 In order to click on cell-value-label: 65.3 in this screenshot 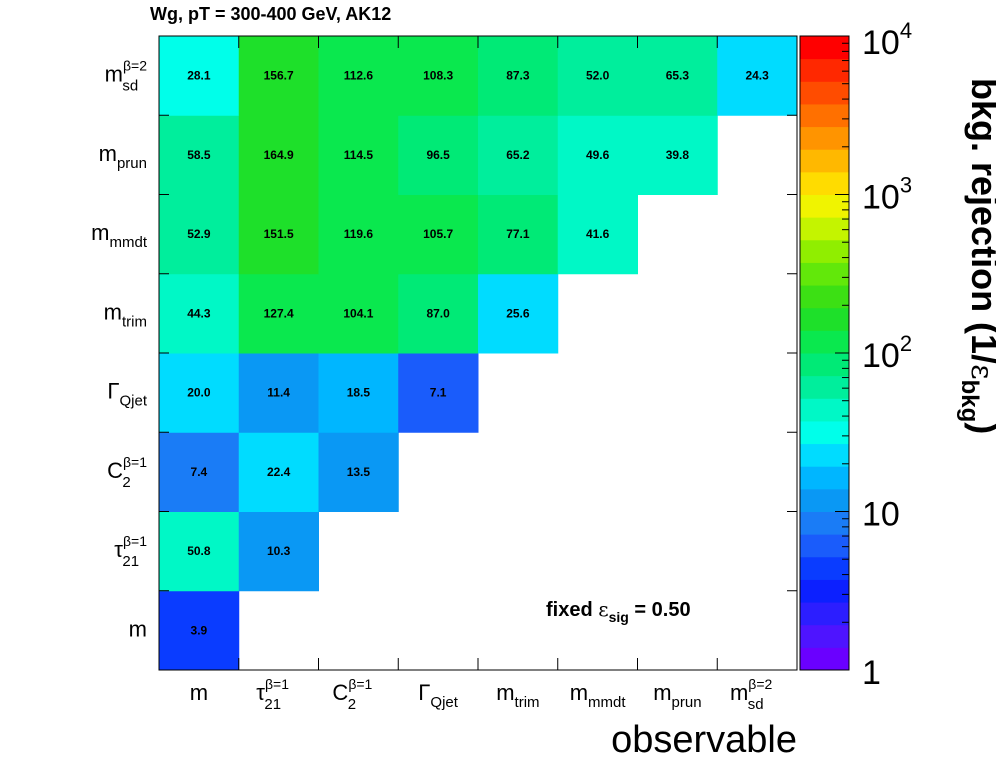, I will do `click(678, 76)`.